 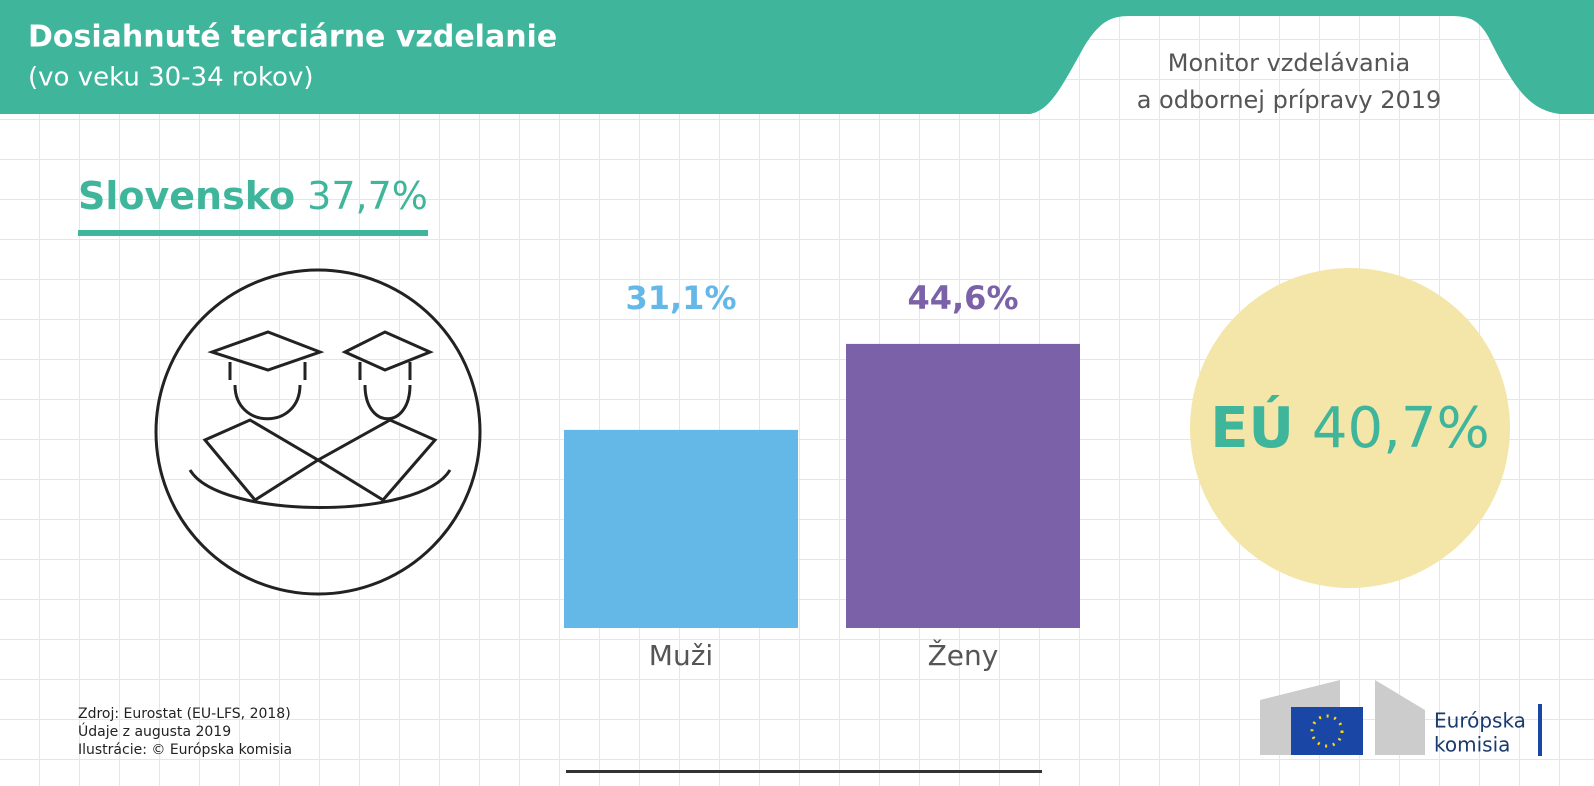 What do you see at coordinates (681, 655) in the screenshot?
I see `category-label: Muži` at bounding box center [681, 655].